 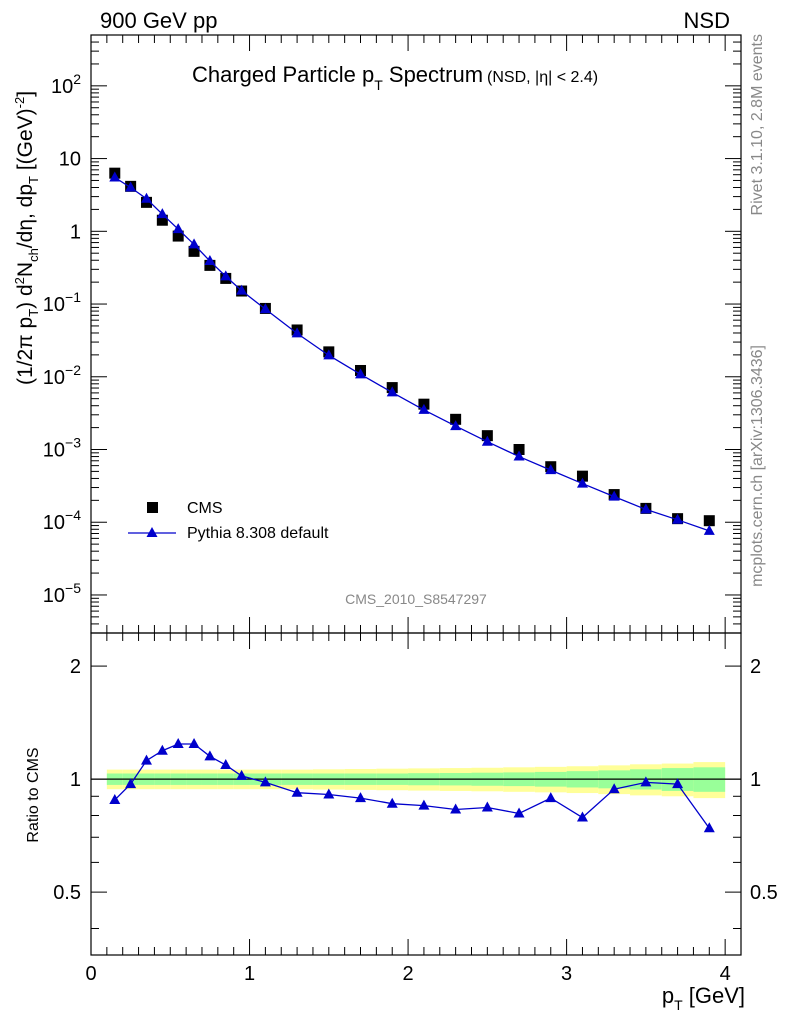 I want to click on header-right: NSD, so click(x=707, y=20).